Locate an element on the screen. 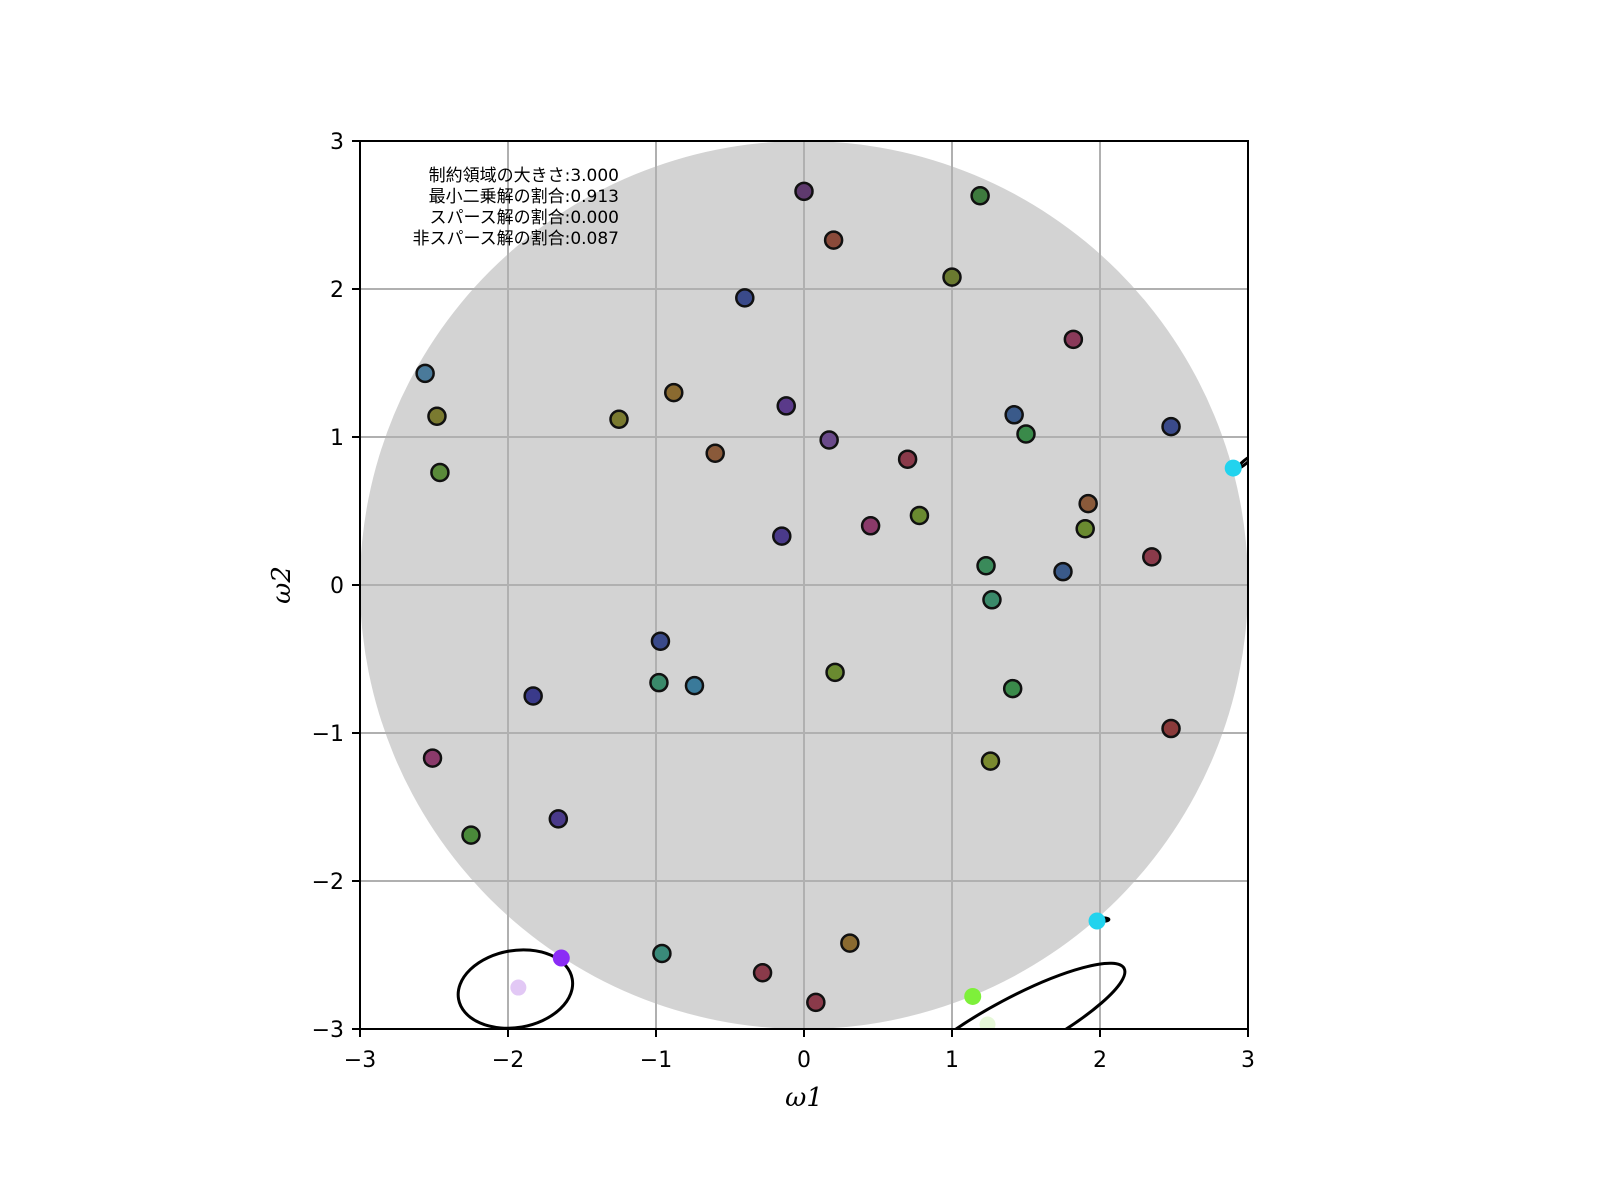 This screenshot has height=1200, width=1600. x-tick-label: 0 is located at coordinates (804, 1060).